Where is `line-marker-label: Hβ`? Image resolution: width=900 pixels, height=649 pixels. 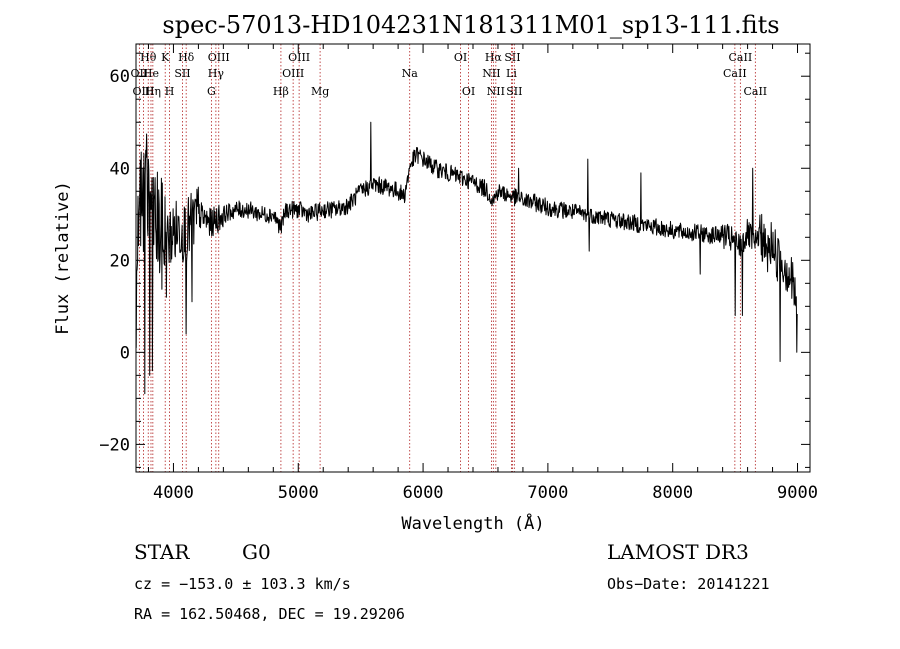 line-marker-label: Hβ is located at coordinates (281, 91).